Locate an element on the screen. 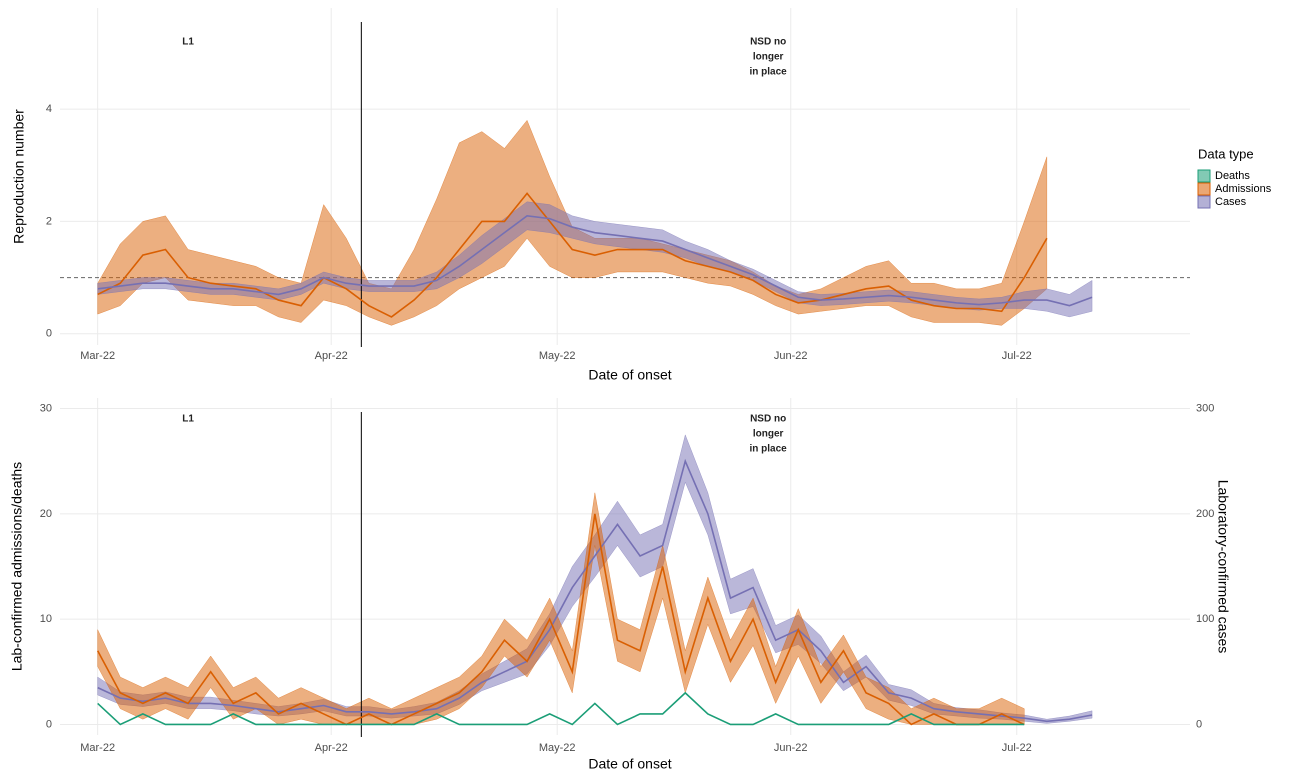 The width and height of the screenshot is (1306, 776). legend-label: Cases is located at coordinates (1231, 202).